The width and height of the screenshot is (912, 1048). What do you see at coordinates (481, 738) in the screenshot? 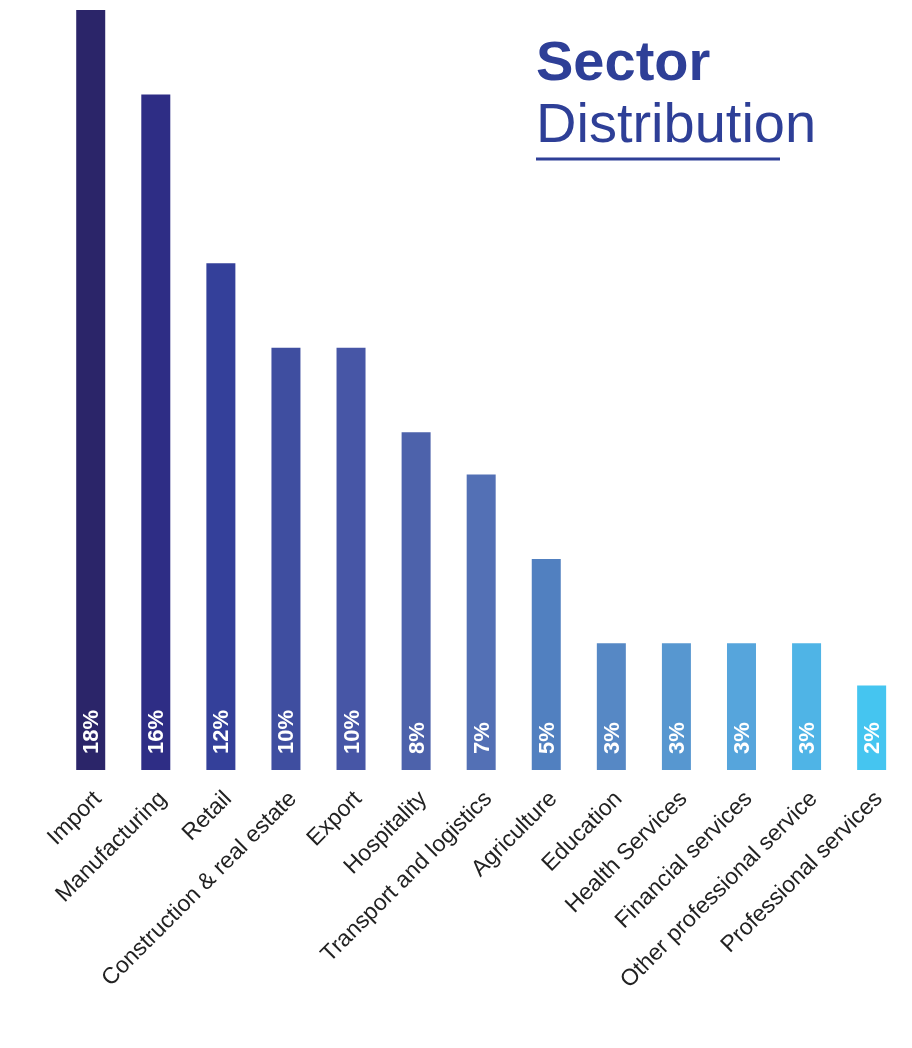
I see `data-label: 7%` at bounding box center [481, 738].